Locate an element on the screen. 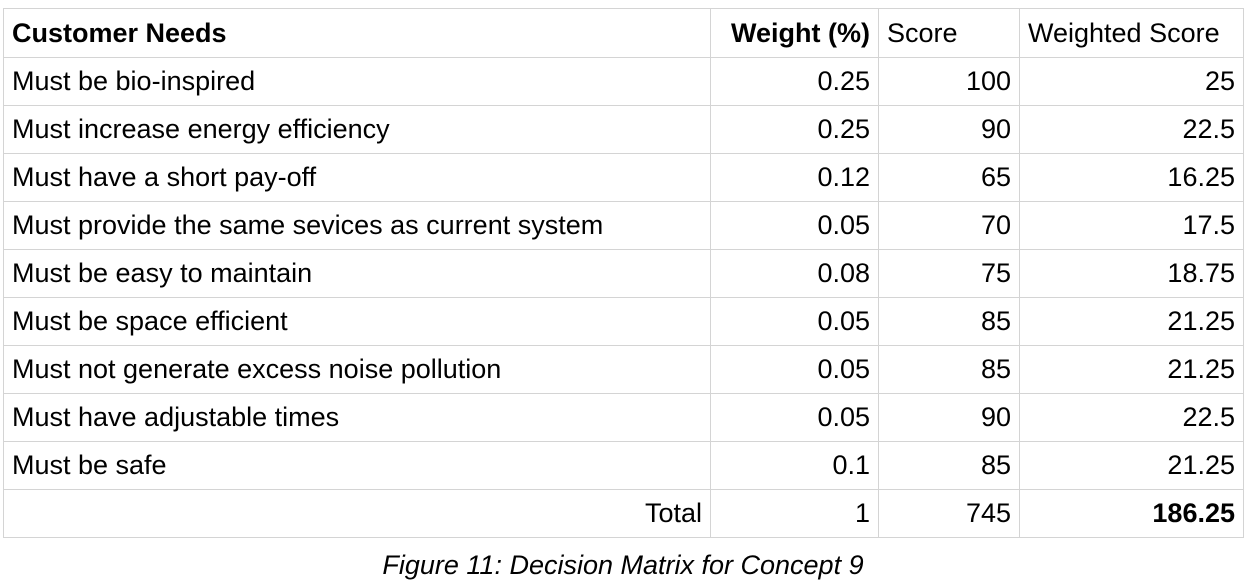  figure-caption: Figure 11: Decision Matrix for Concept 9 is located at coordinates (623, 565).